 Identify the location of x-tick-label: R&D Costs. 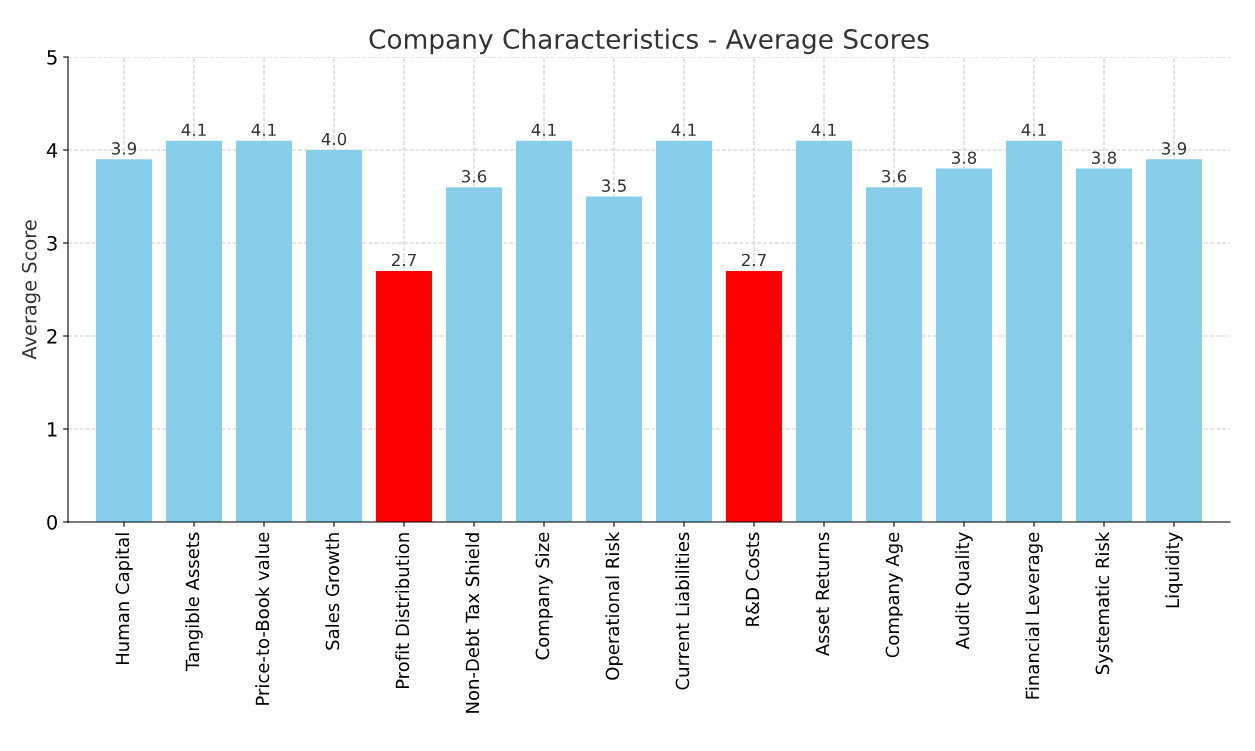
(752, 579).